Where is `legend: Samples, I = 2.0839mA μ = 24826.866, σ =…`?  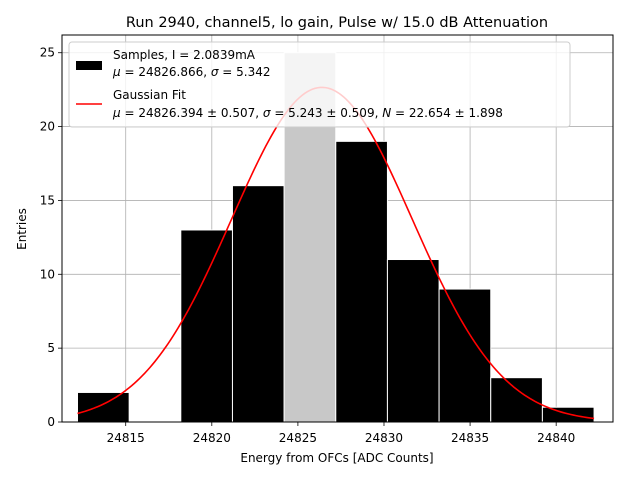 legend: Samples, I = 2.0839mA μ = 24826.866, σ =… is located at coordinates (319, 84).